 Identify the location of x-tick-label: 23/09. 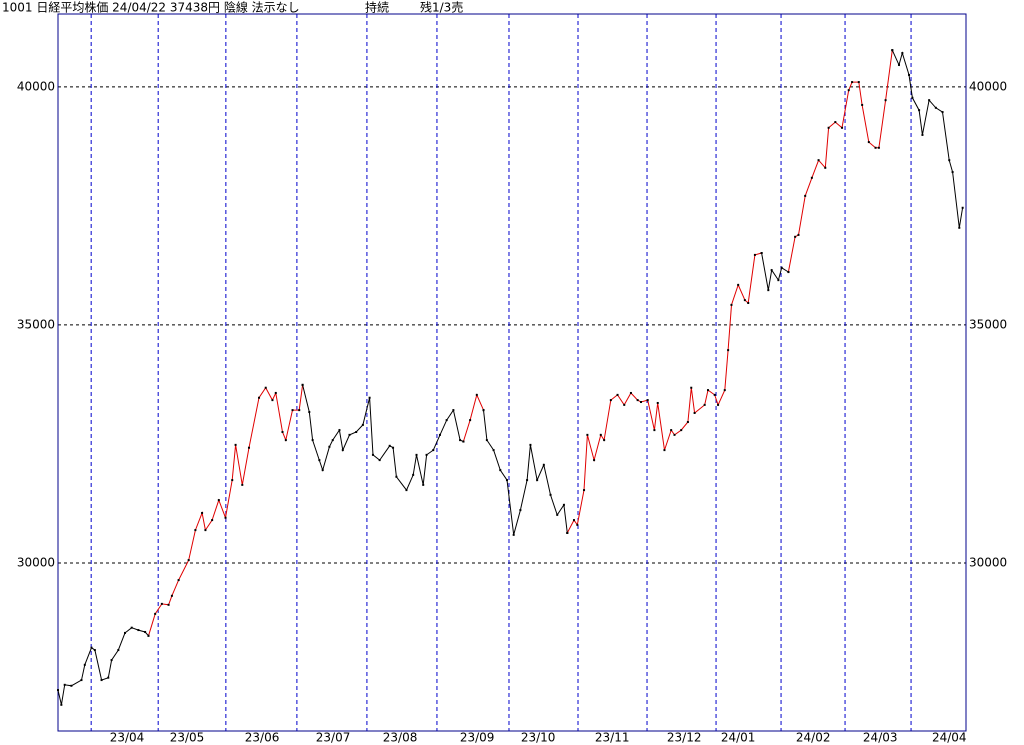
(477, 738).